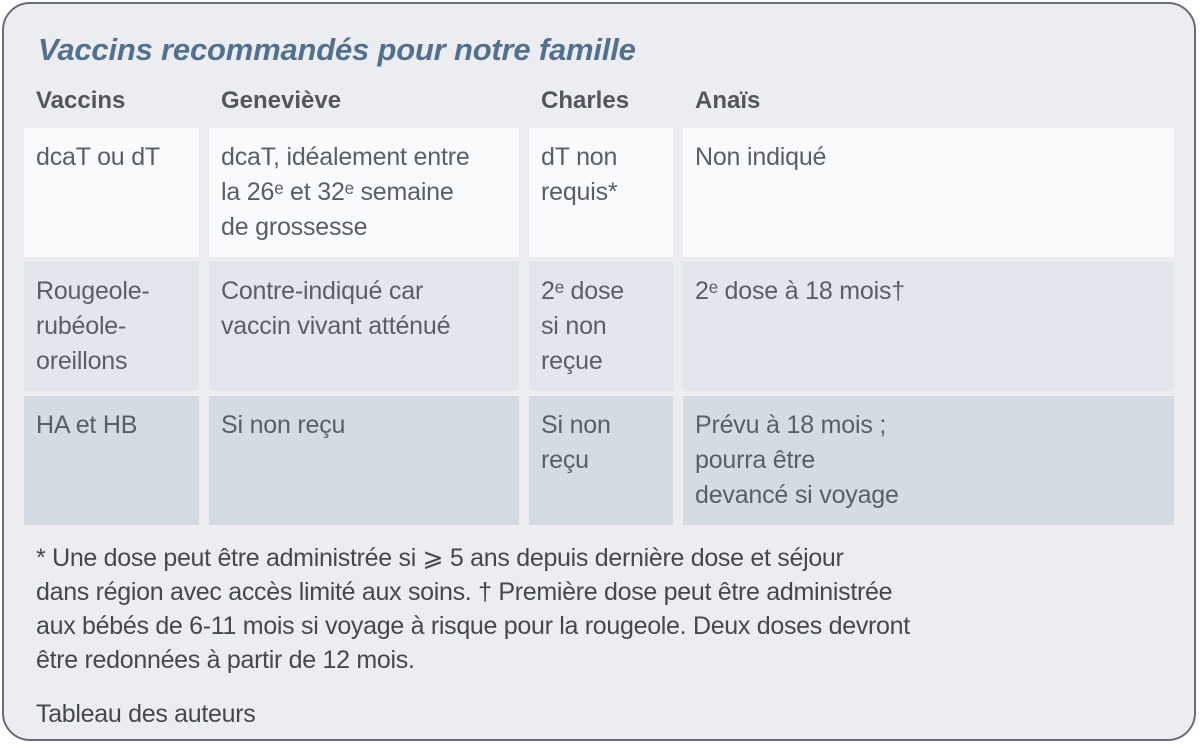 This screenshot has height=753, width=1200. I want to click on table-cell-anais: 2ᵉ dose à 18 mois†, so click(928, 326).